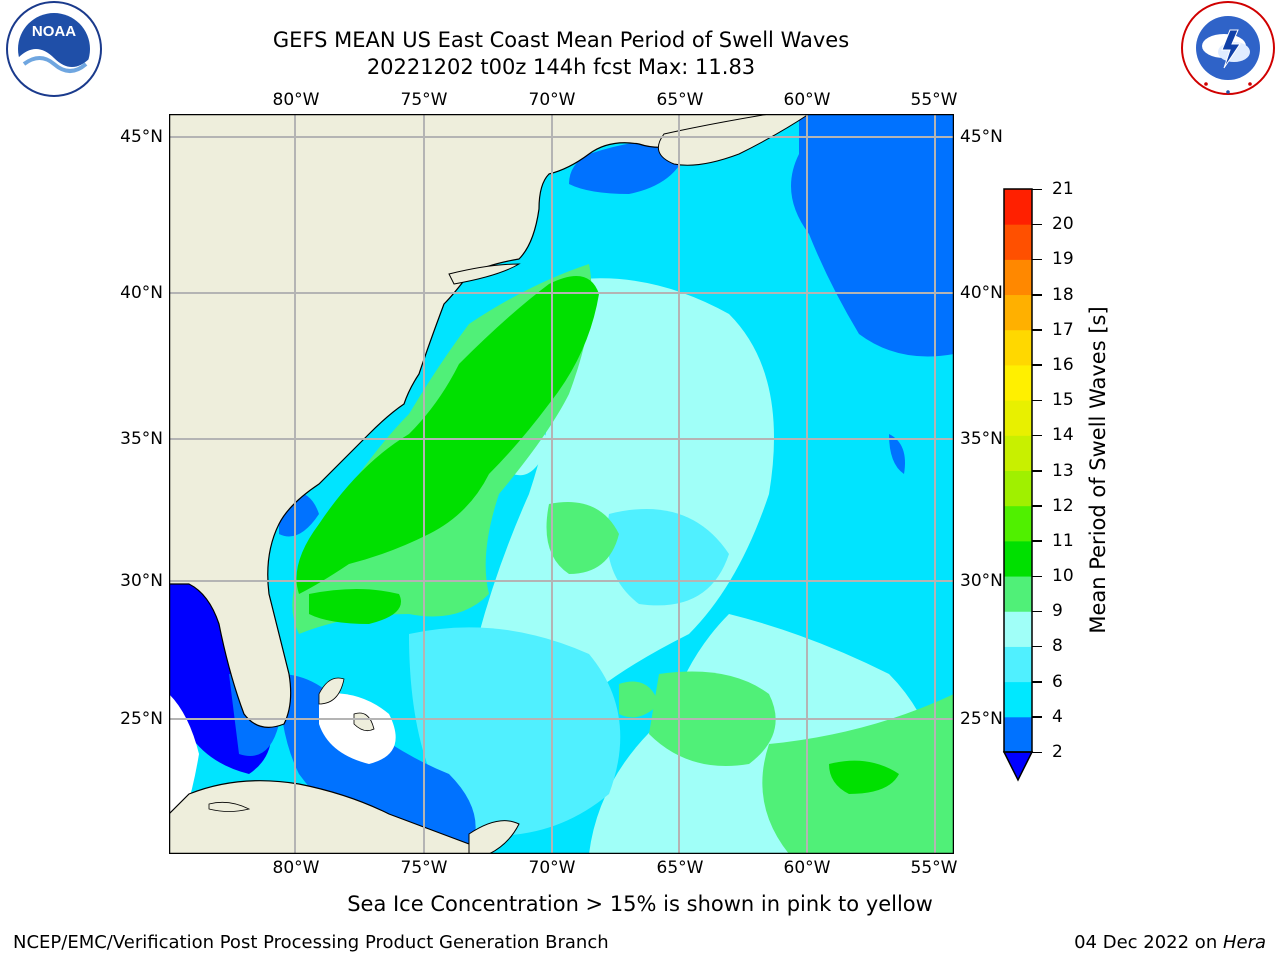  I want to click on lon-label-bottom: 80°W, so click(296, 868).